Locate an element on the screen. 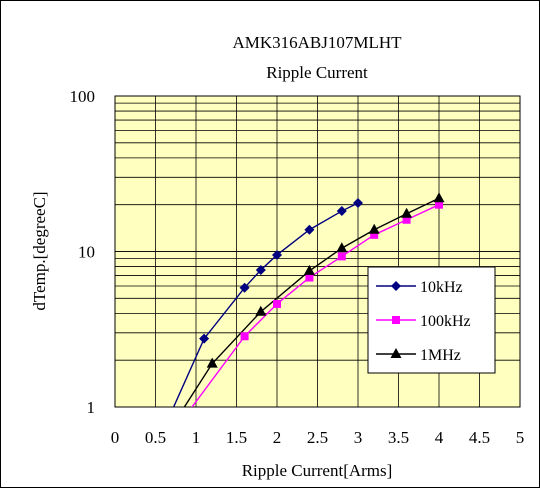 Image resolution: width=540 pixels, height=488 pixels. y-tick-label: 10 is located at coordinates (86, 252).